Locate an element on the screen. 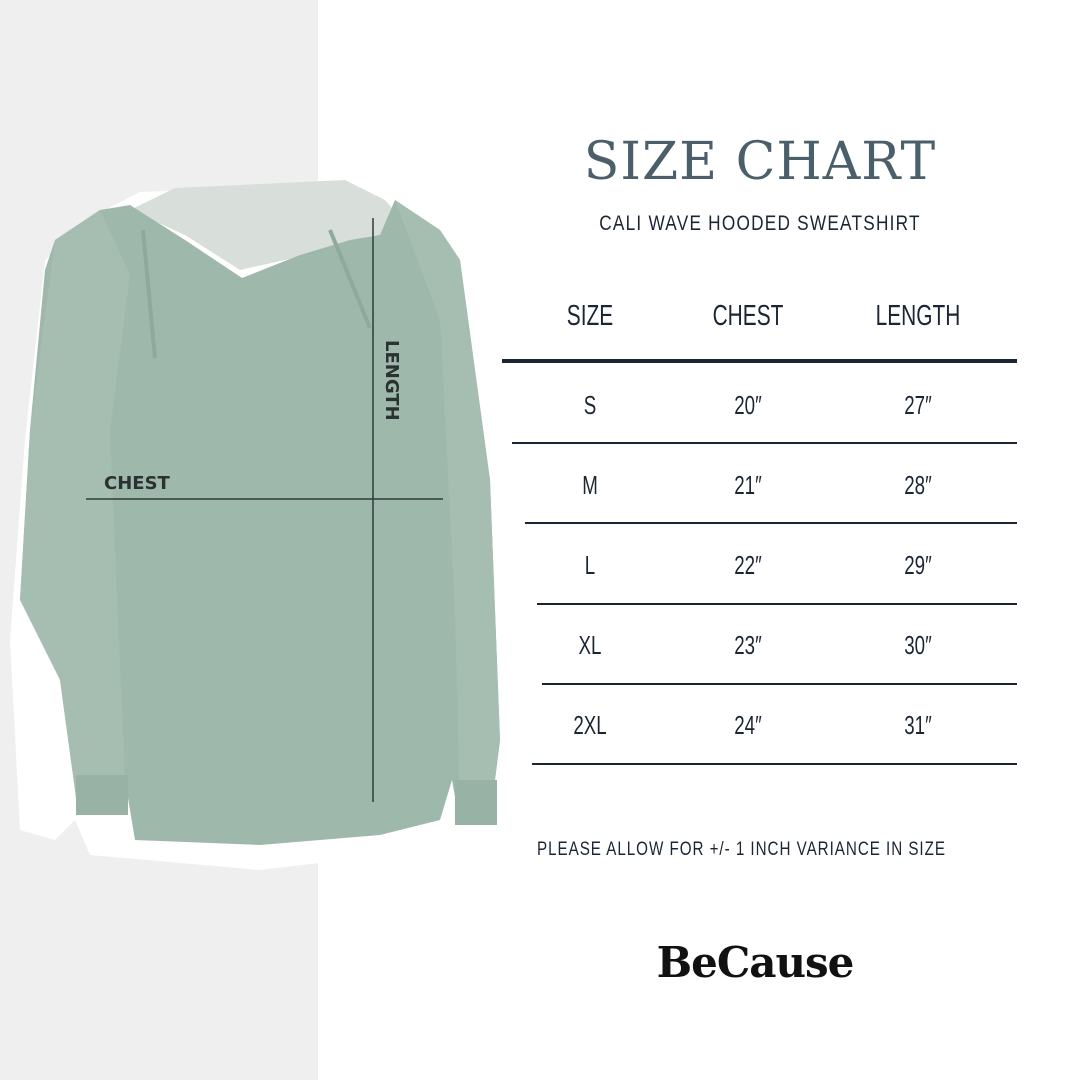 This screenshot has width=1080, height=1080. chest-cell: 24″ is located at coordinates (748, 725).